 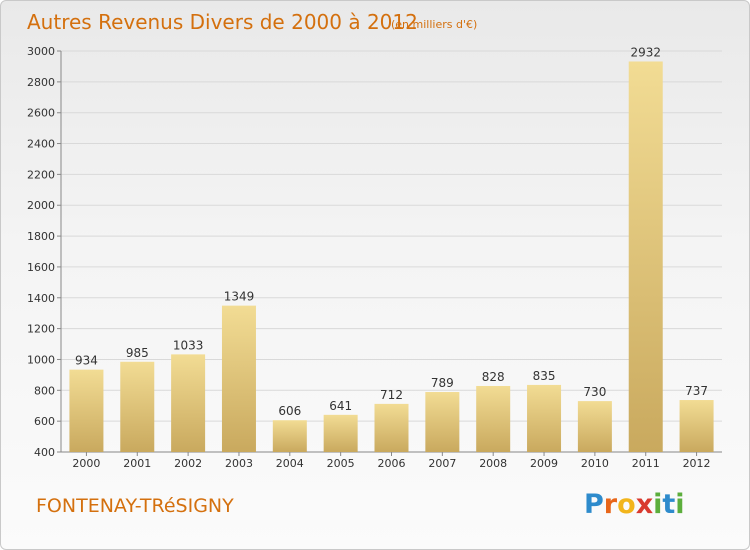 I want to click on y-tick-label: 2600, so click(x=41, y=113).